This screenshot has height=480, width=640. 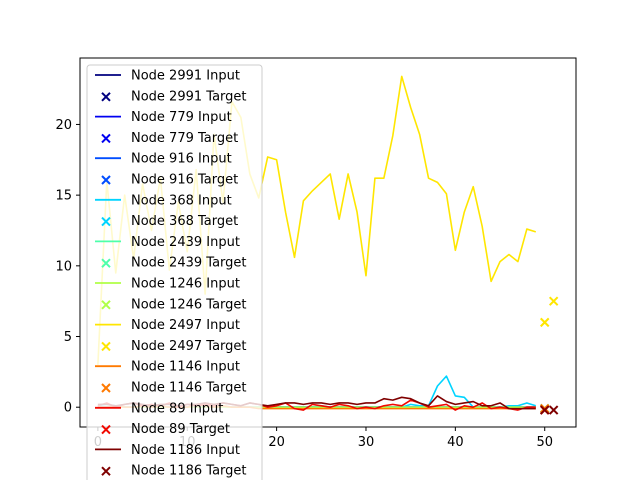 What do you see at coordinates (189, 304) in the screenshot?
I see `legend-label: Node 1246 Target` at bounding box center [189, 304].